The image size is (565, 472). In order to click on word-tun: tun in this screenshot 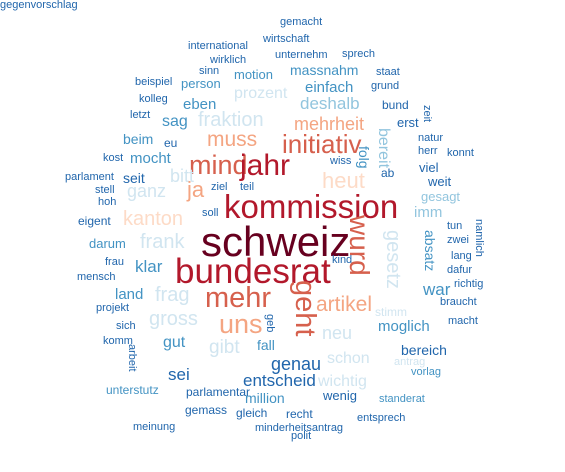, I will do `click(455, 226)`.